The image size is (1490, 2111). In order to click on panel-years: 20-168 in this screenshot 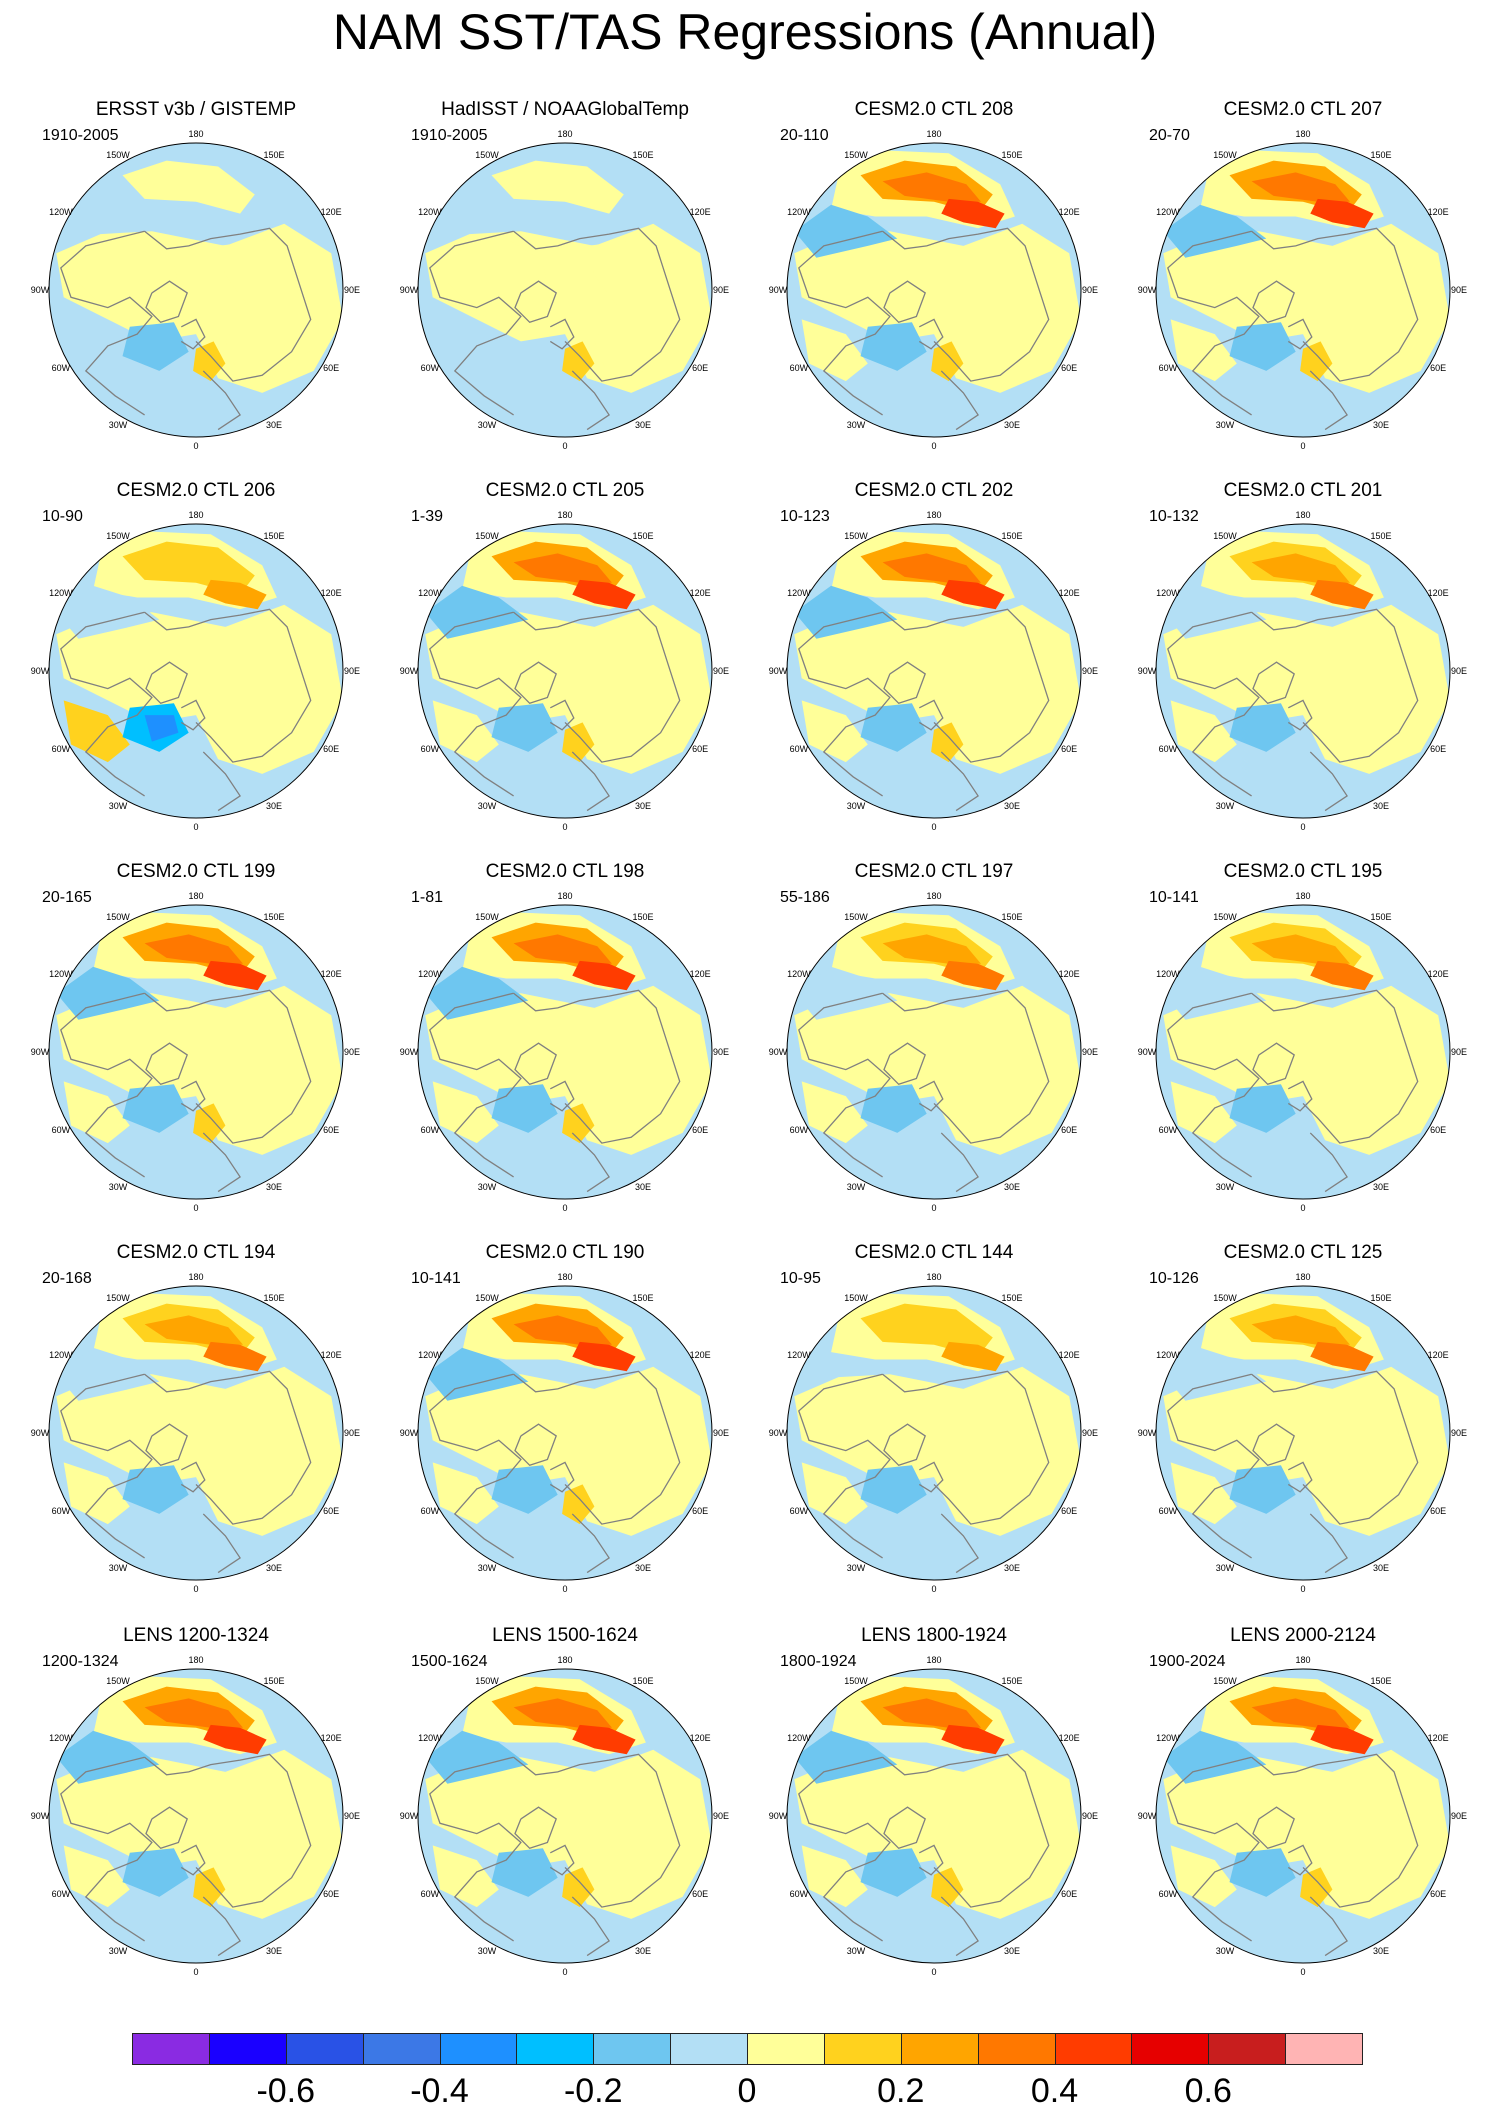, I will do `click(67, 1278)`.